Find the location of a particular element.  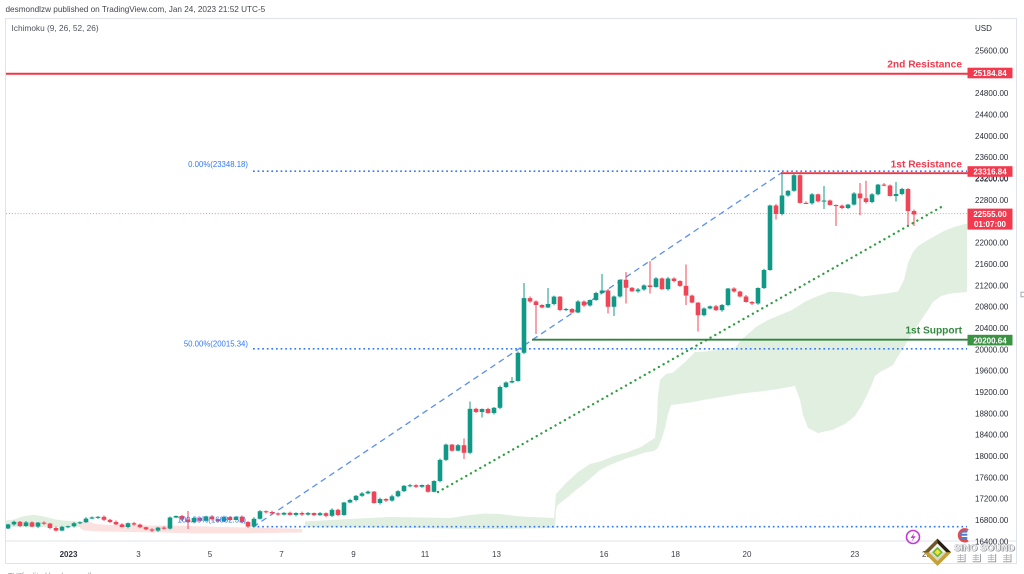

svg-text: 20200.64 is located at coordinates (990, 340).